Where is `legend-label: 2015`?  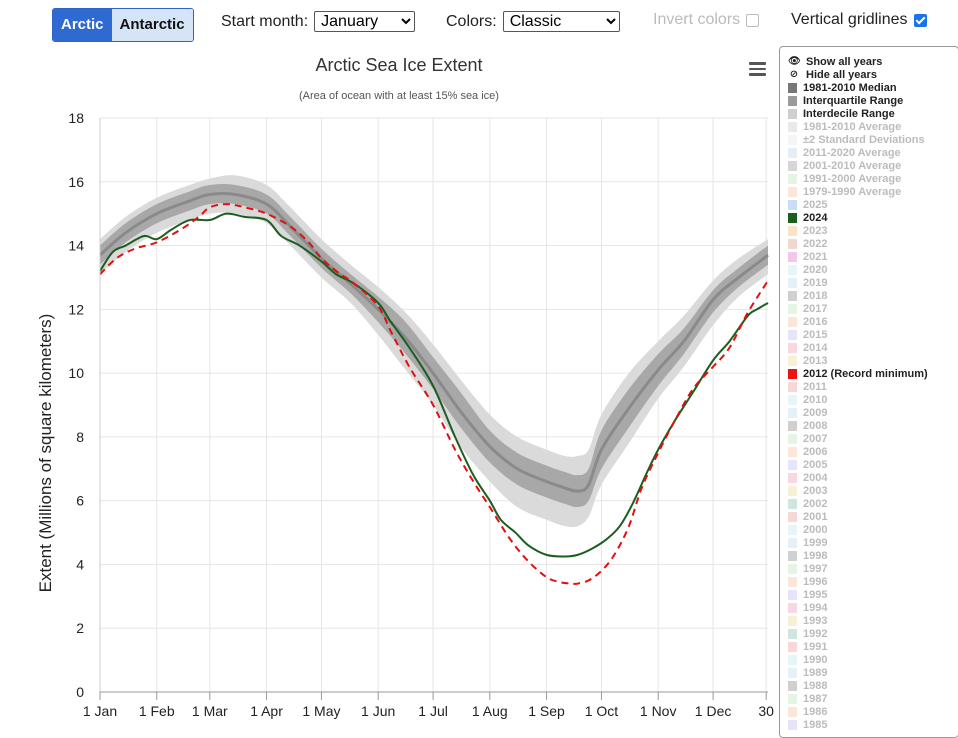 legend-label: 2015 is located at coordinates (815, 334).